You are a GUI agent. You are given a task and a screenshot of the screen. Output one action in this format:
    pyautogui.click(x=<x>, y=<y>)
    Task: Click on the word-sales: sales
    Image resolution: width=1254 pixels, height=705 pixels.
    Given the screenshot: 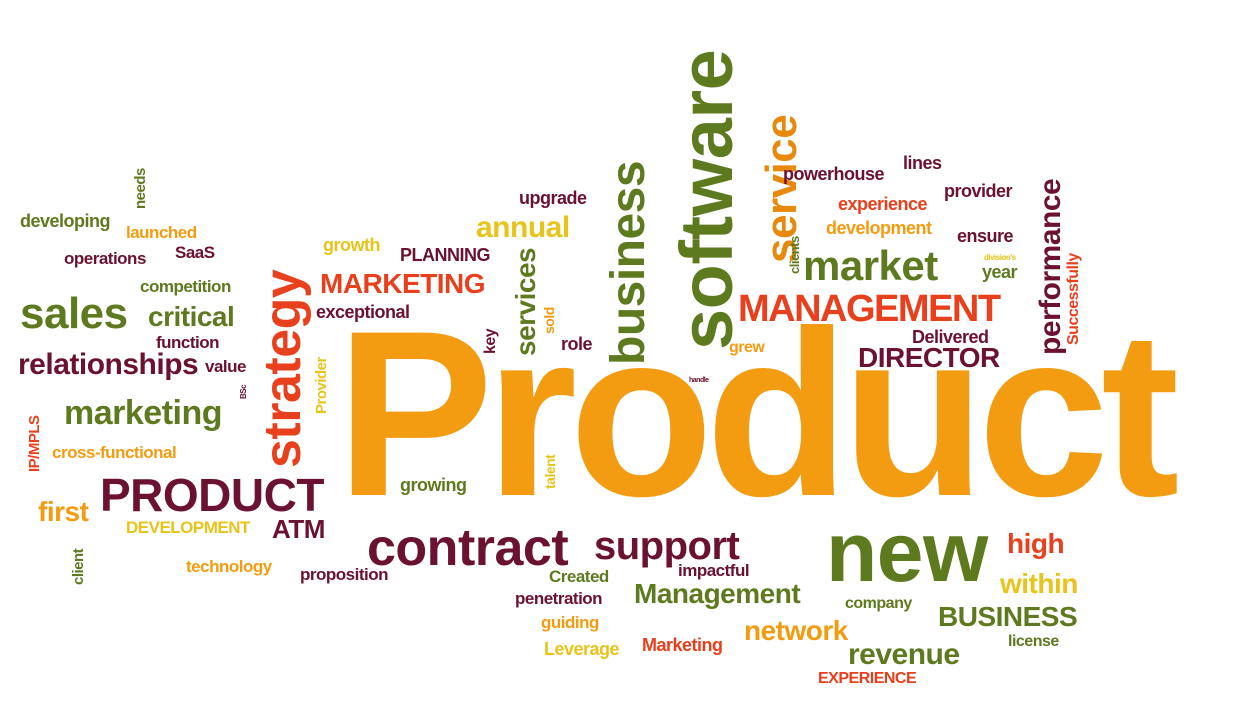 What is the action you would take?
    pyautogui.click(x=74, y=313)
    